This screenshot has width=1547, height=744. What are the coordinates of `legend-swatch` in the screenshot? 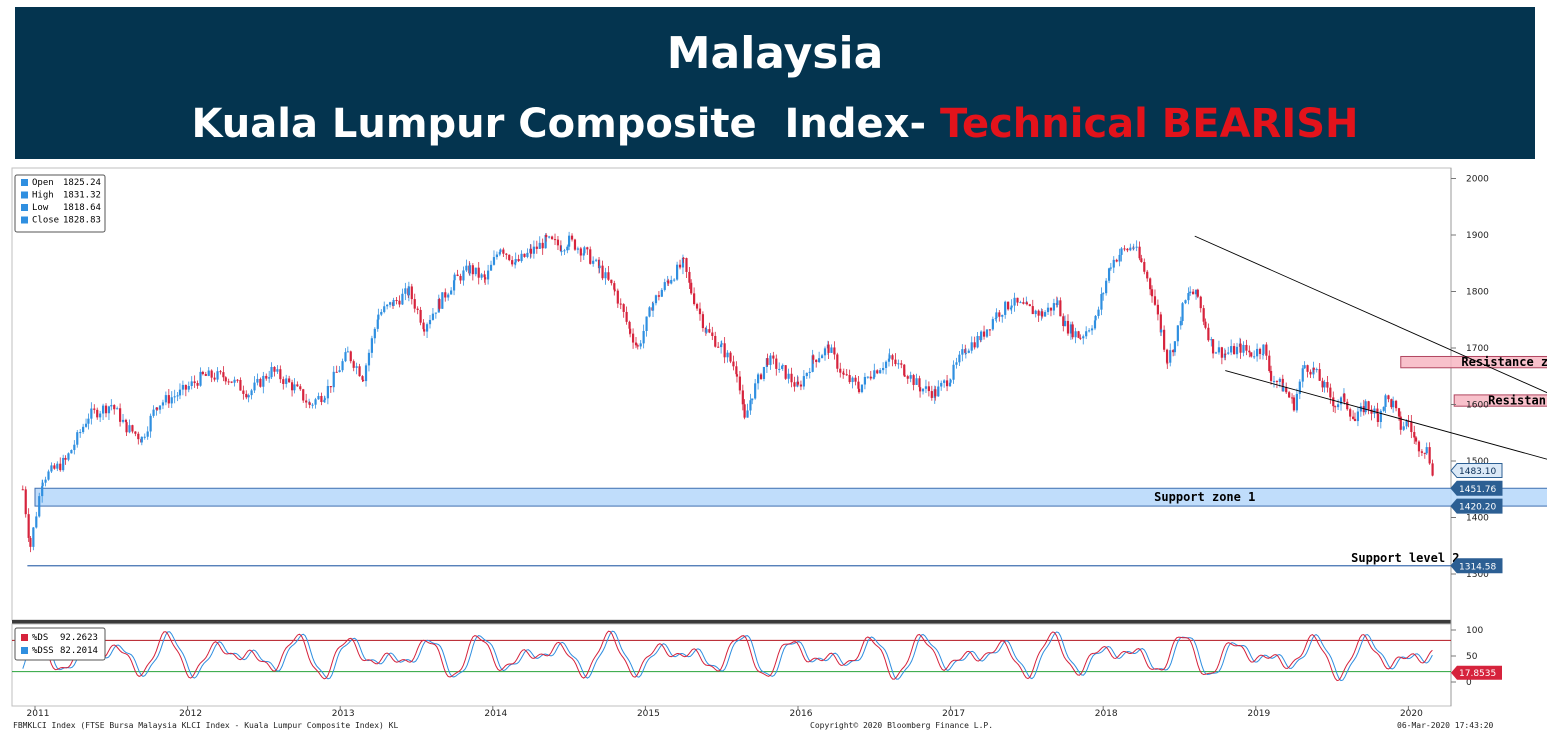 It's located at (24, 195).